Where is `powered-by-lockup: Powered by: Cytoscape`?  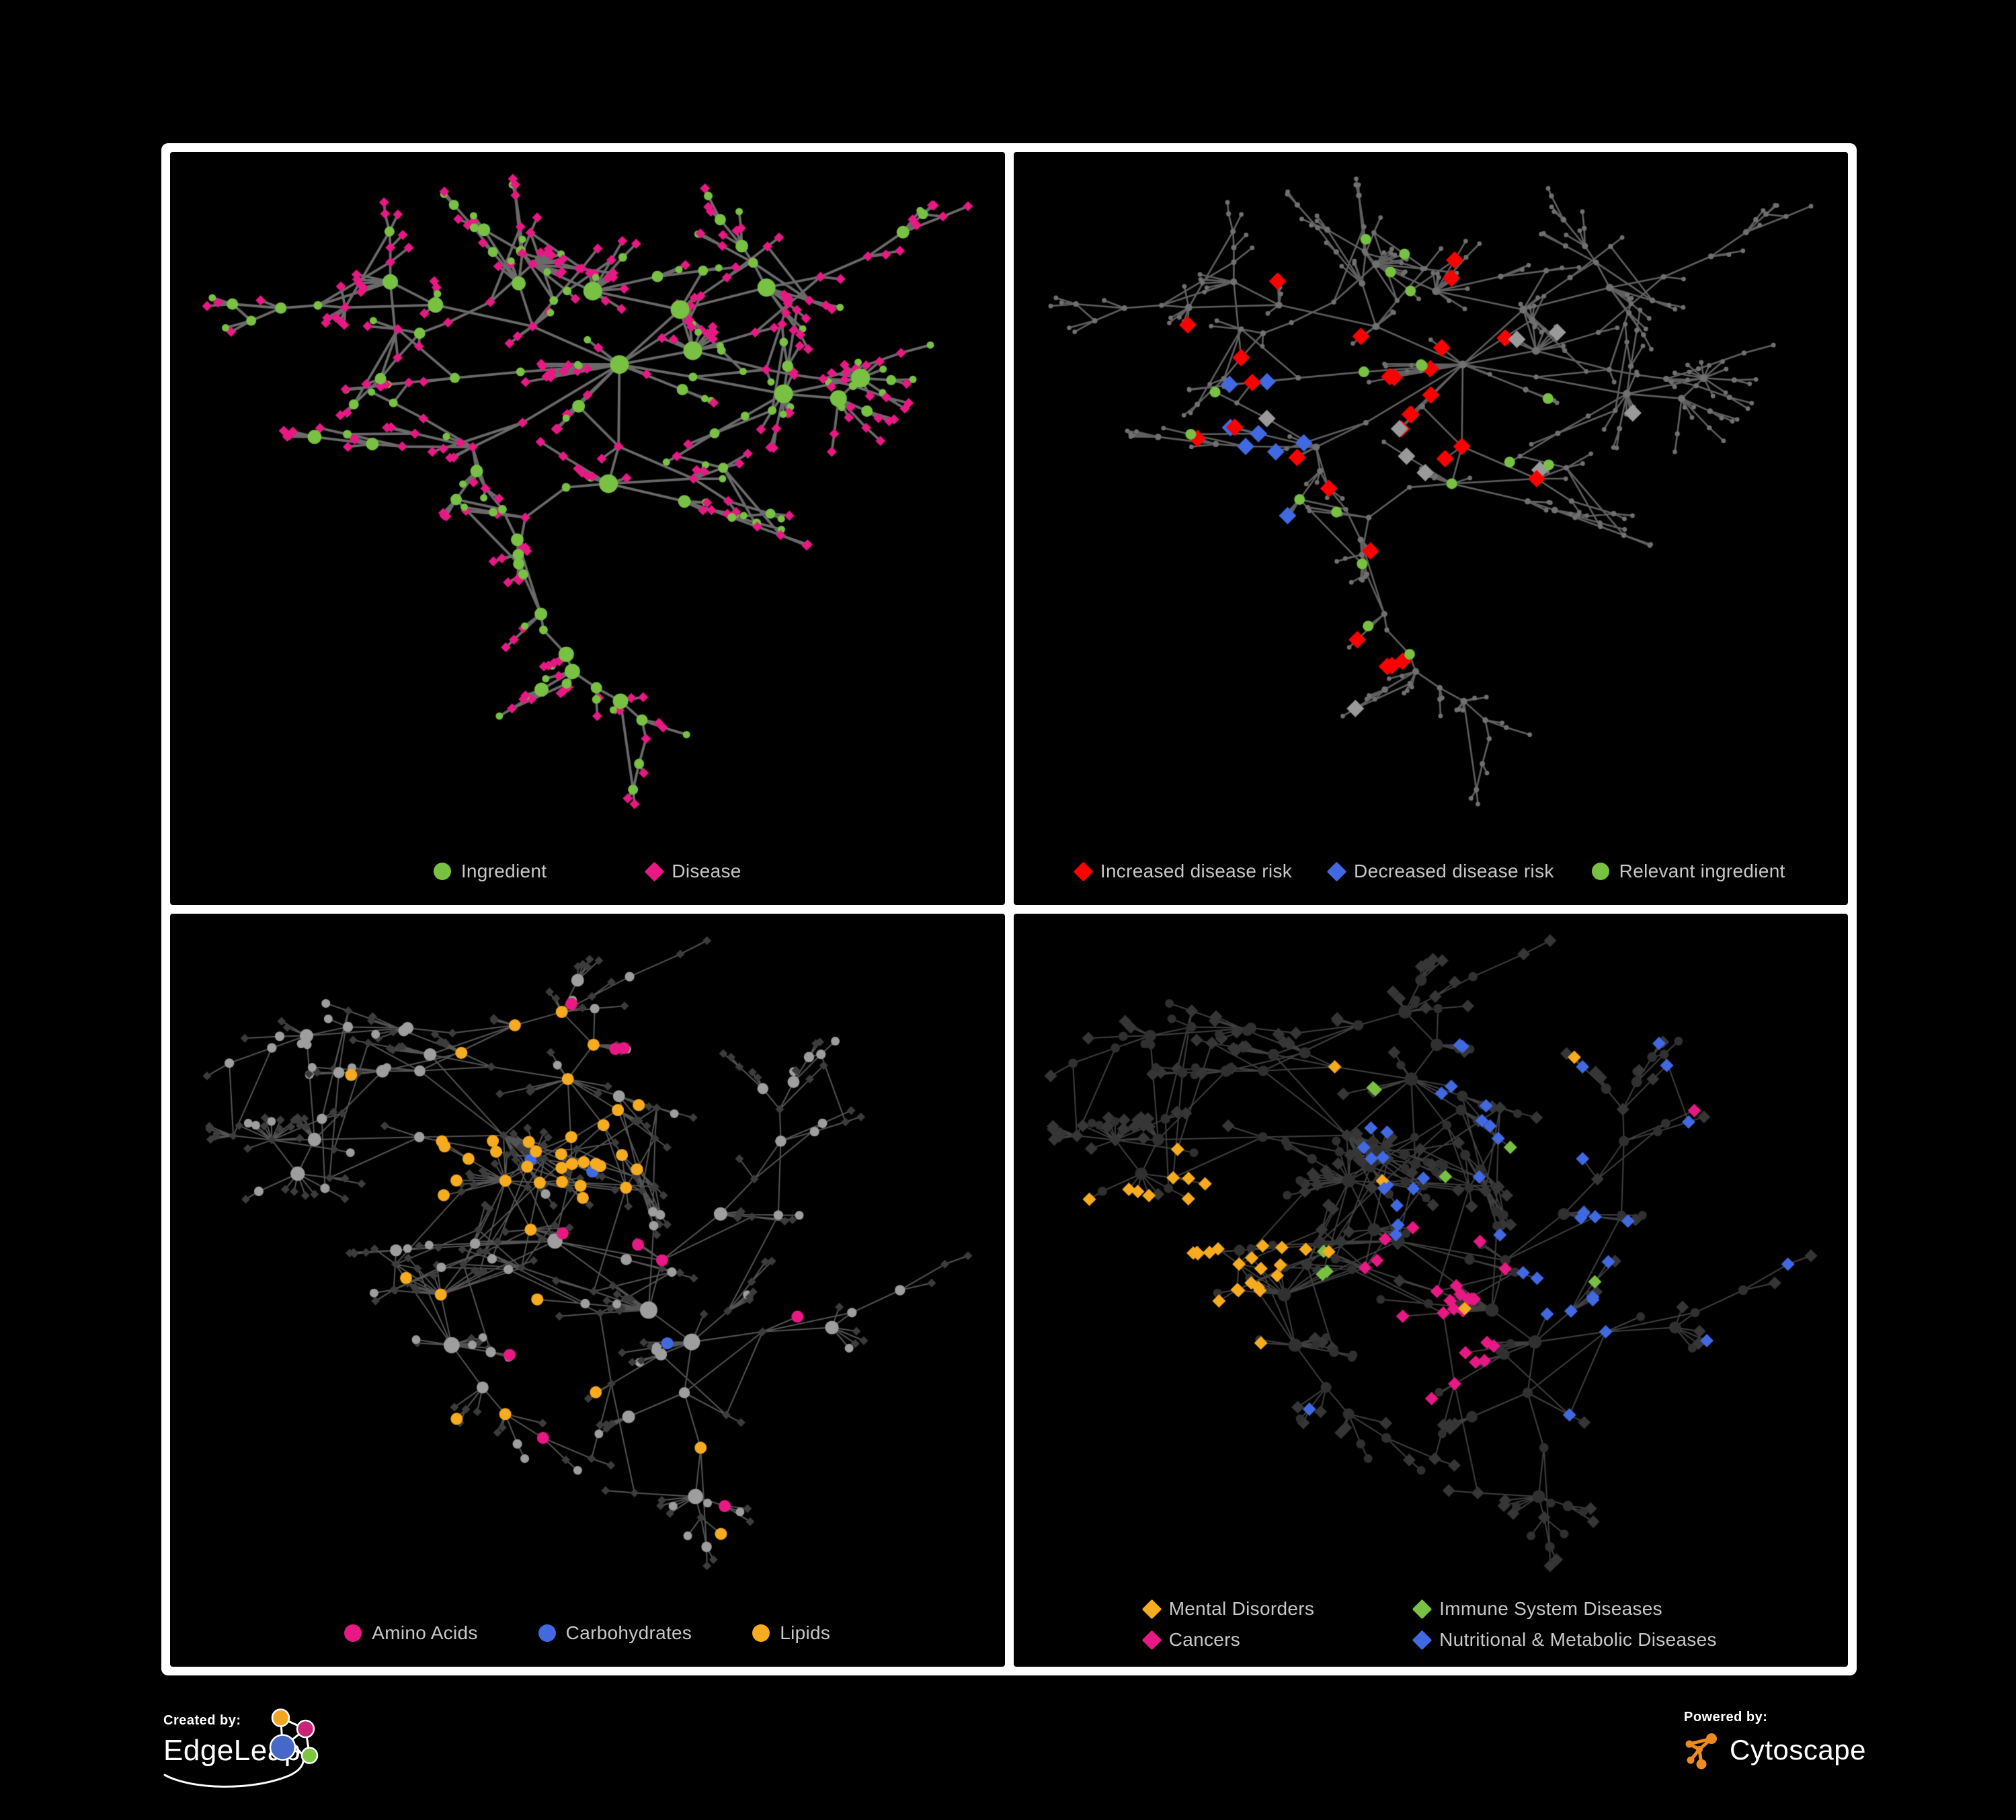 powered-by-lockup: Powered by: Cytoscape is located at coordinates (1825, 1753).